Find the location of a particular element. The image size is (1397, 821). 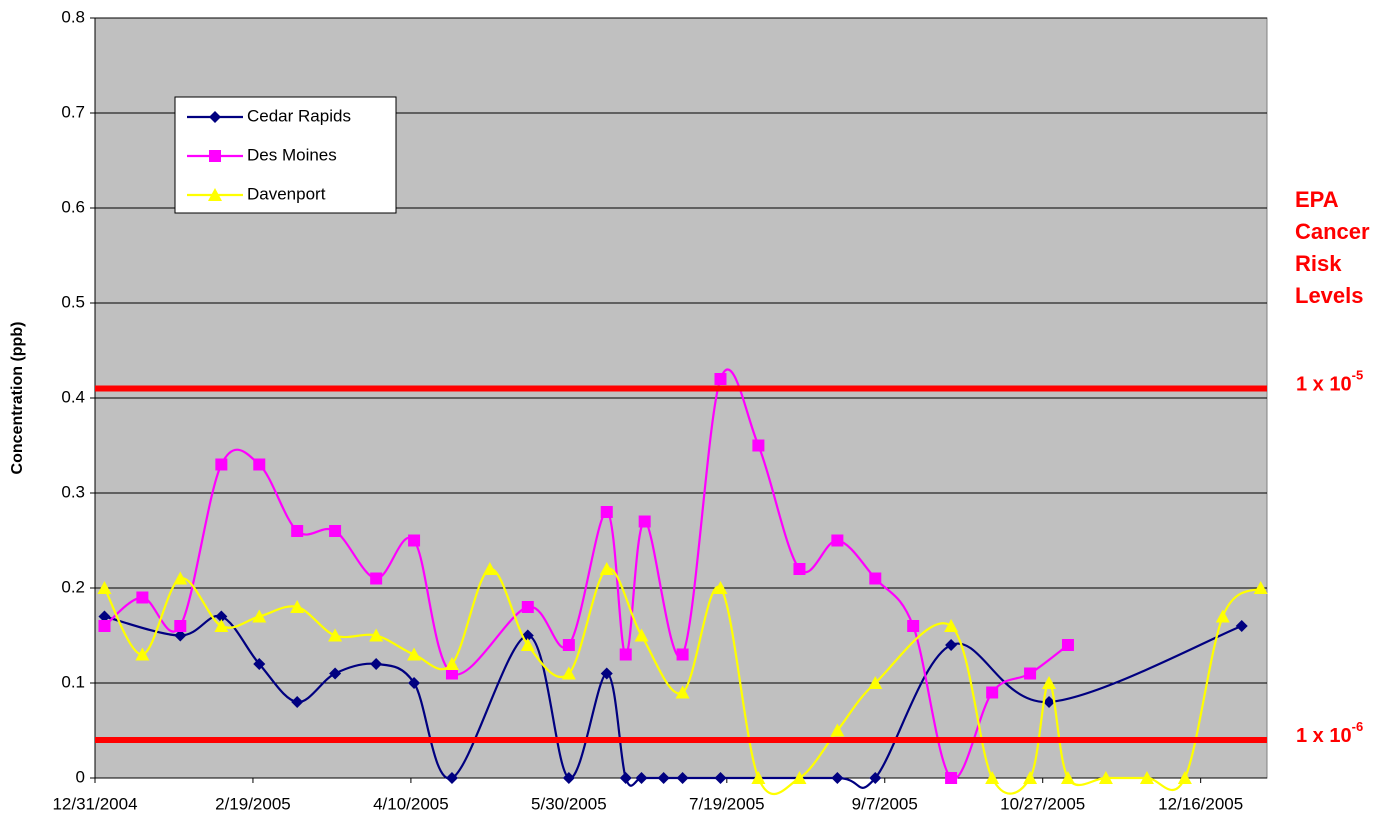

reference-label: 1 x 10⁻⁶ is located at coordinates (1329, 733).